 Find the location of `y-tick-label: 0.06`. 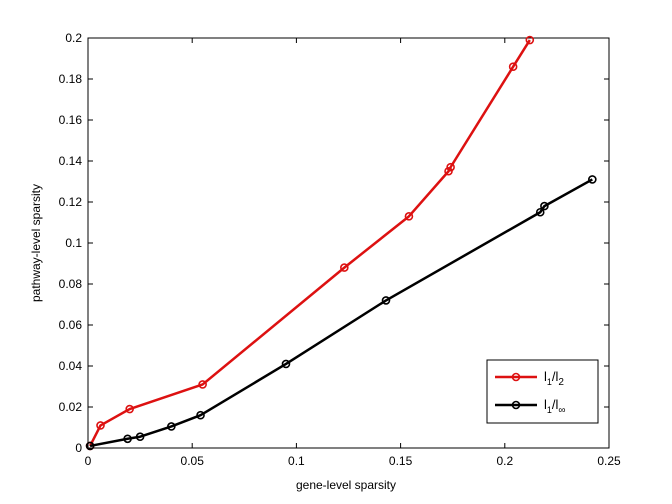

y-tick-label: 0.06 is located at coordinates (71, 325).